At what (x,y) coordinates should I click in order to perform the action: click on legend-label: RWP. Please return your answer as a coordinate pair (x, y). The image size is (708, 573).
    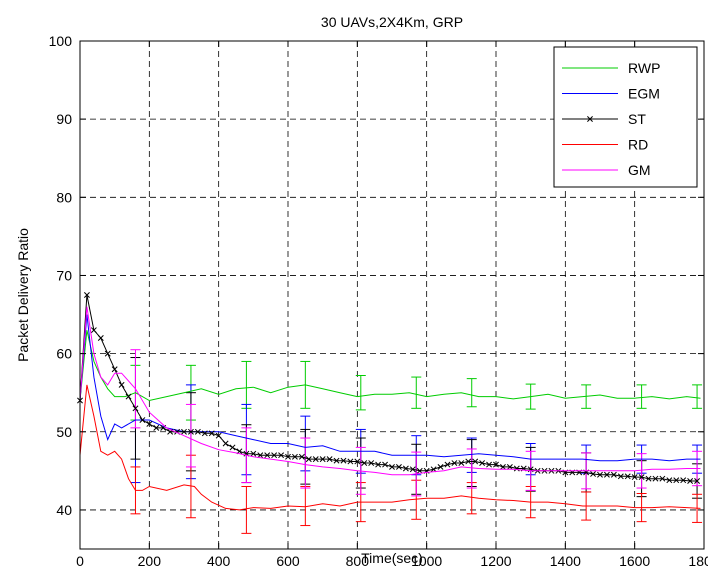
    Looking at the image, I should click on (644, 68).